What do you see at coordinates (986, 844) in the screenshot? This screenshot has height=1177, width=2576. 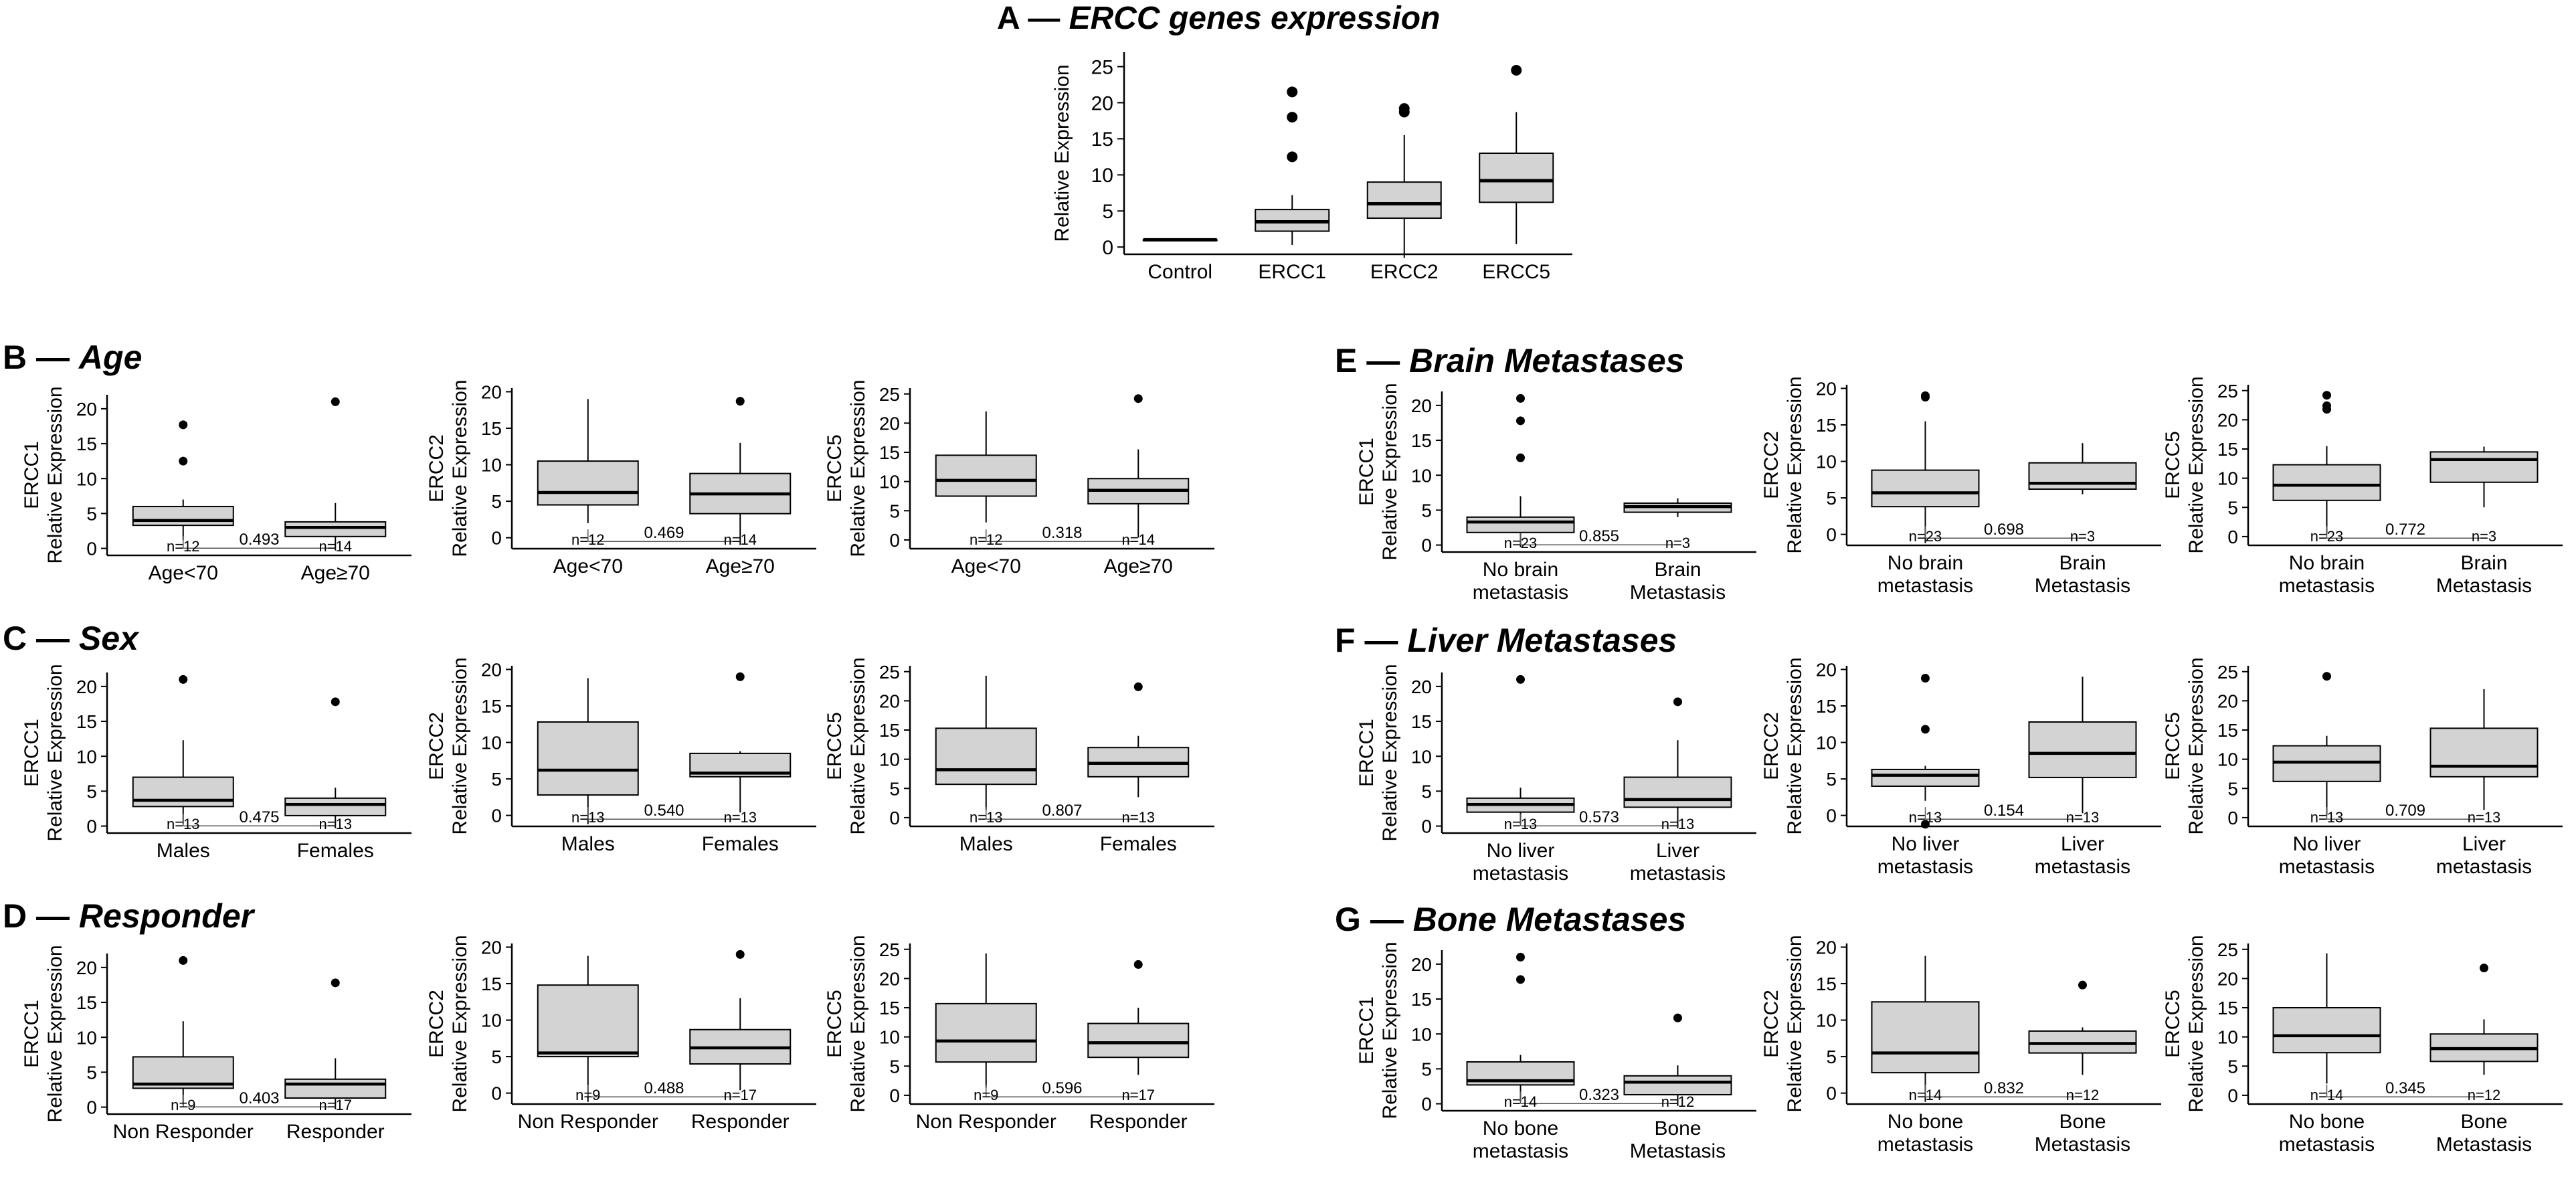 I see `x-tick-label: Males` at bounding box center [986, 844].